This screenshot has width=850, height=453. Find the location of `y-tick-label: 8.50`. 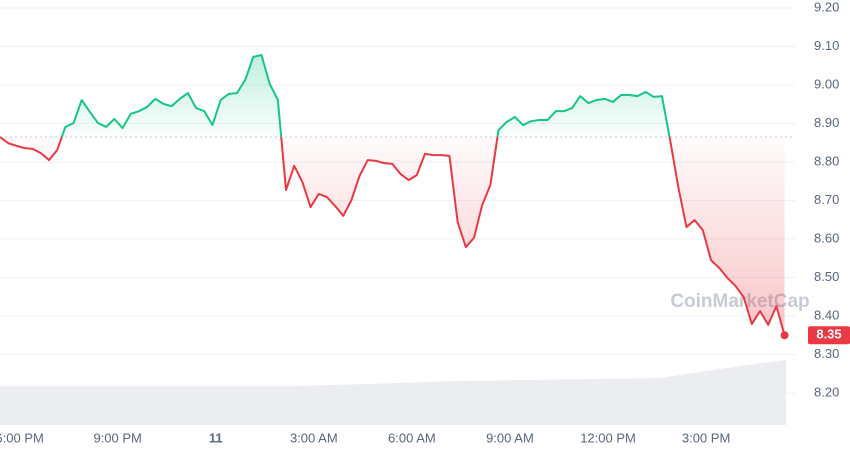

y-tick-label: 8.50 is located at coordinates (826, 276).